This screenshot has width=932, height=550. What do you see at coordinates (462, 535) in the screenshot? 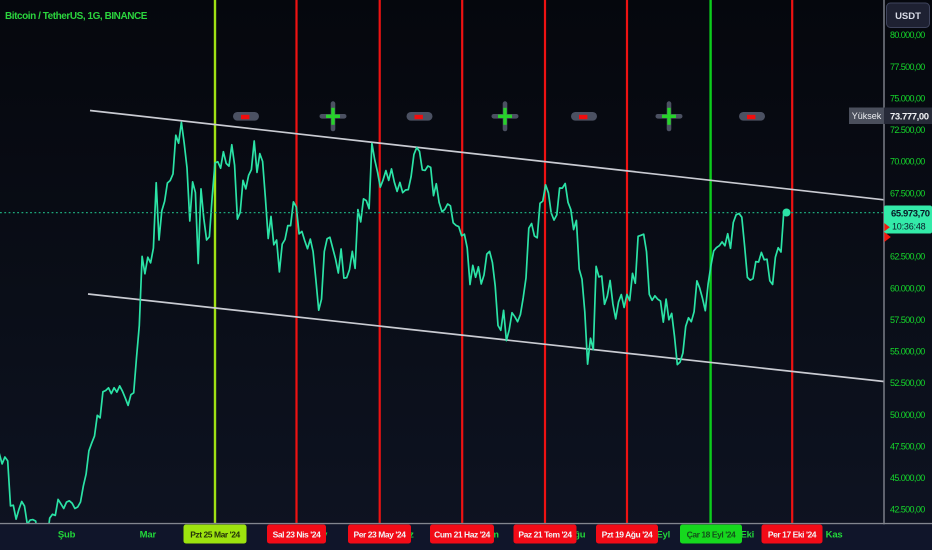
I see `svg-text: Cum 21 Haz '24` at bounding box center [462, 535].